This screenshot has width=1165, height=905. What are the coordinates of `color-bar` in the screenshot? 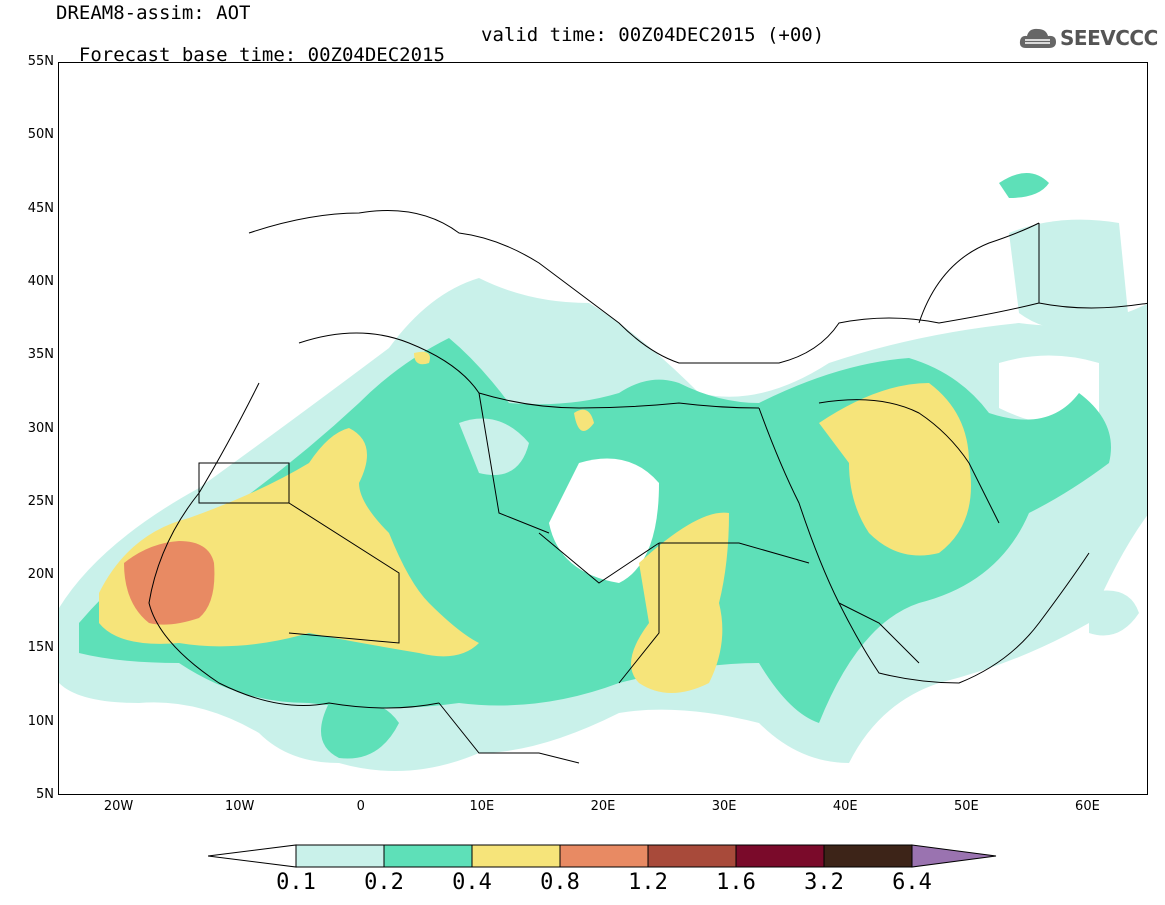 It's located at (602, 856).